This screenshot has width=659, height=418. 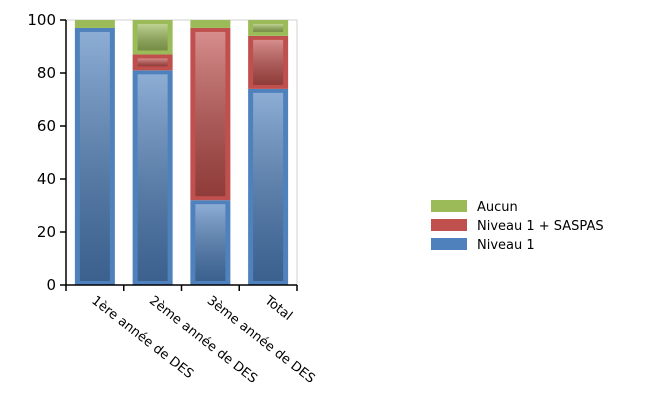 I want to click on y-tick-label: 100, so click(x=41, y=20).